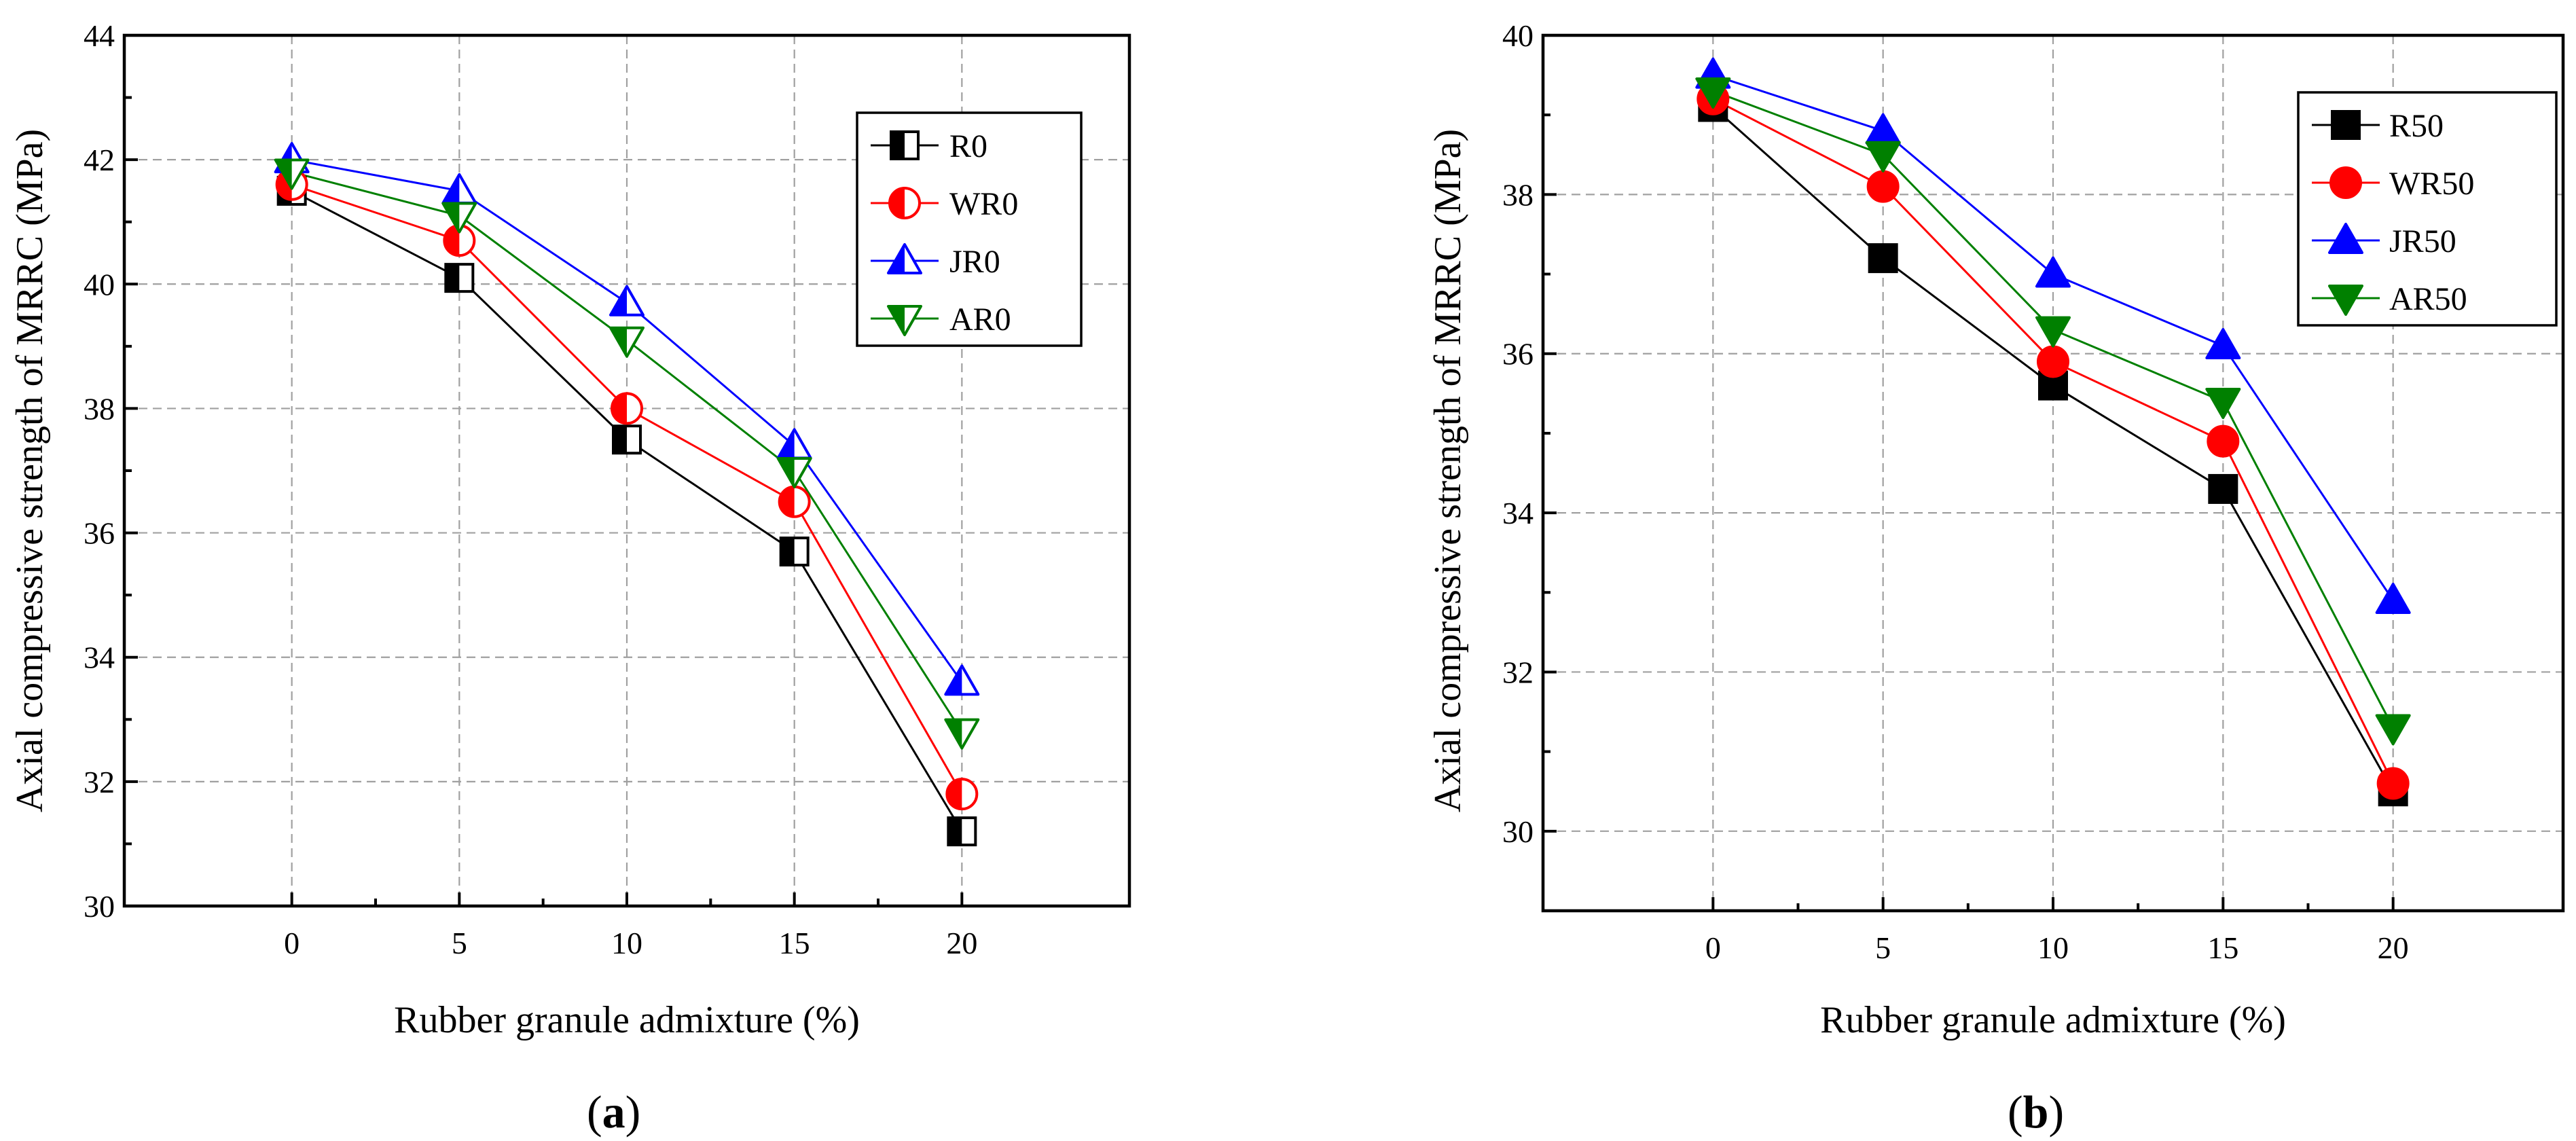 The width and height of the screenshot is (2576, 1141). I want to click on panel-label-a: a, so click(613, 1112).